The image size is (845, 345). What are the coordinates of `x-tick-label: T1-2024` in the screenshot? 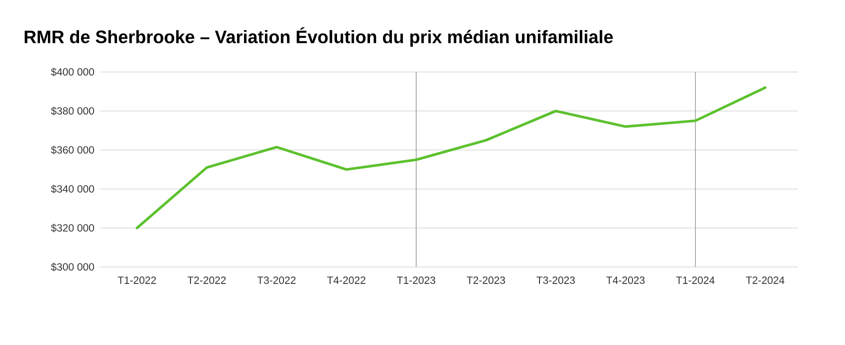 It's located at (695, 280).